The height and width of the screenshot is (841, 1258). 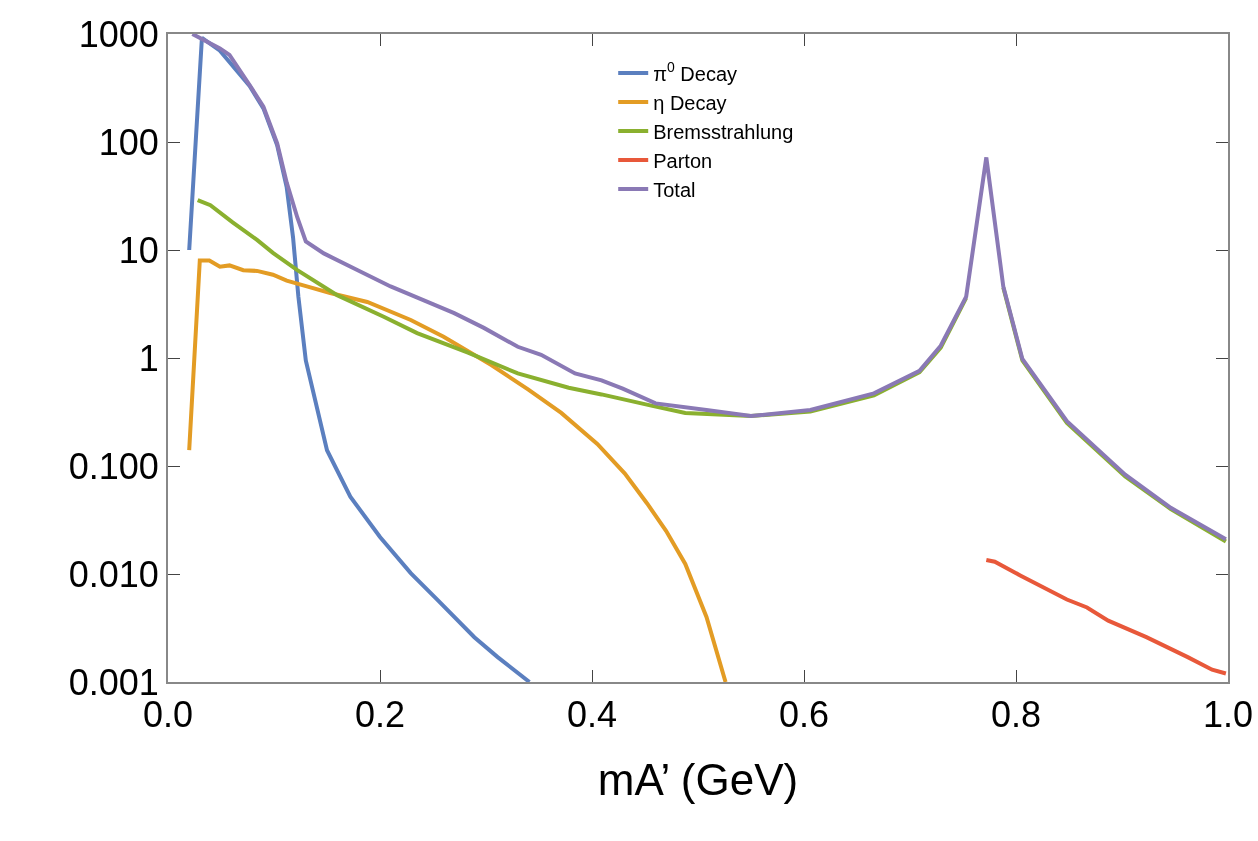 I want to click on legend-label: Parton, so click(x=683, y=160).